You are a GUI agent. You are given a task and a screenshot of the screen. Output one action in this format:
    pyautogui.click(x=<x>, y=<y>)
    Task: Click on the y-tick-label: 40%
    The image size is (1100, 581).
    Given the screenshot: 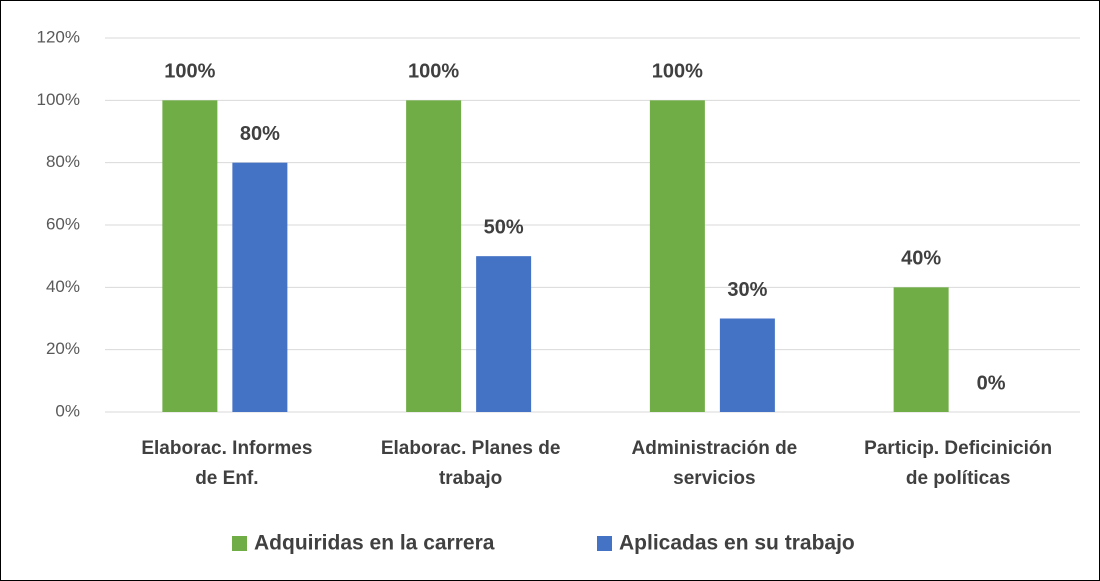 What is the action you would take?
    pyautogui.click(x=63, y=286)
    